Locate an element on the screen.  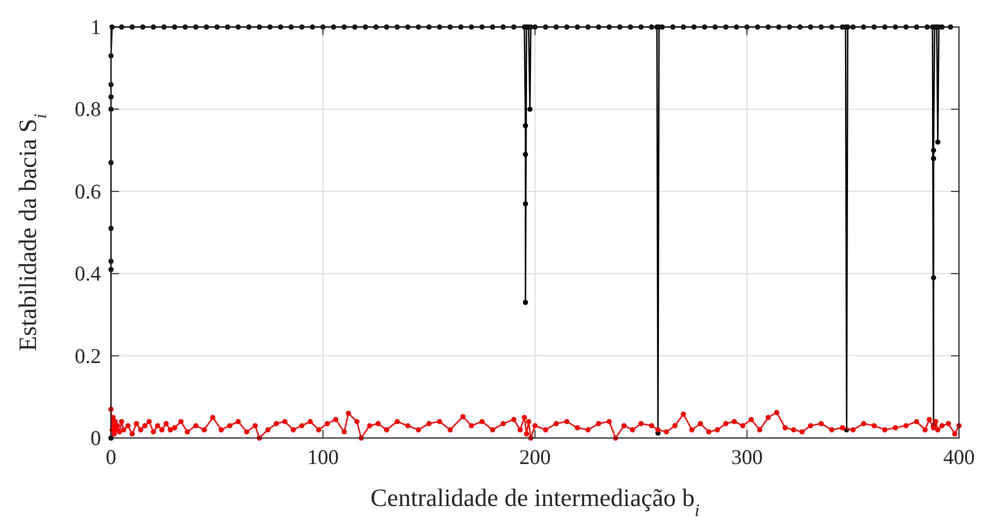
y-tick-label: 0.4 is located at coordinates (88, 274).